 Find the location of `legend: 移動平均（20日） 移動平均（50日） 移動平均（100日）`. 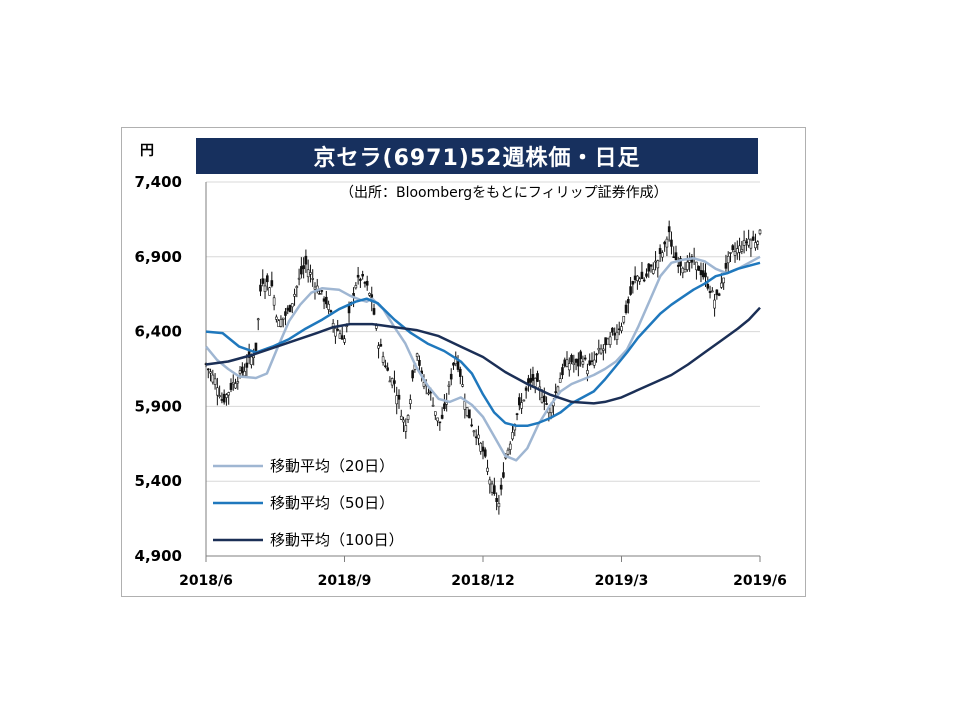

legend: 移動平均（20日） 移動平均（50日） 移動平均（100日） is located at coordinates (321, 503).